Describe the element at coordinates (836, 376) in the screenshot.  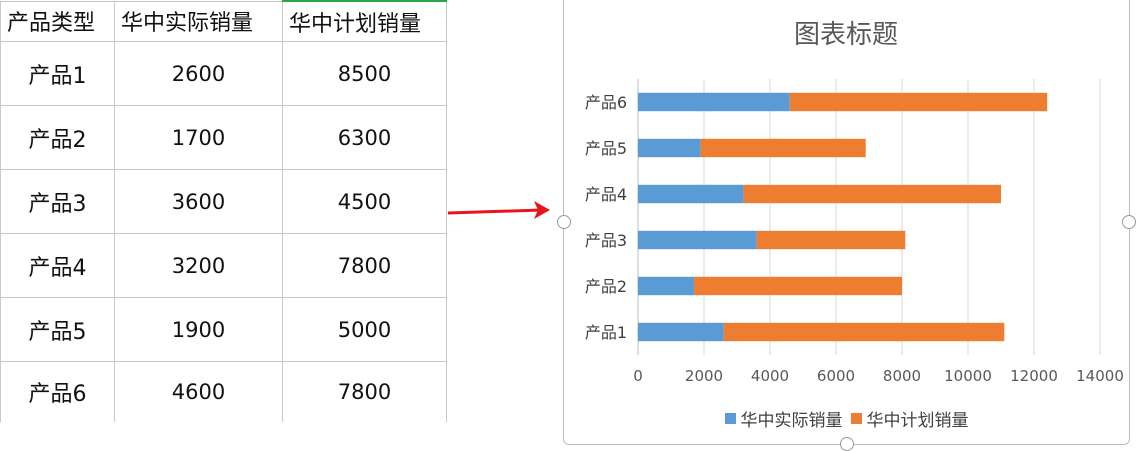
I see `x-tick-label: 6000` at that location.